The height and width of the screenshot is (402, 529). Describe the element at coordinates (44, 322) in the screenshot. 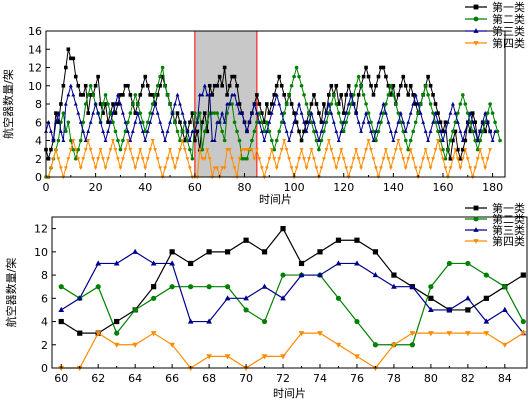

I see `y-tick-label: 4` at that location.